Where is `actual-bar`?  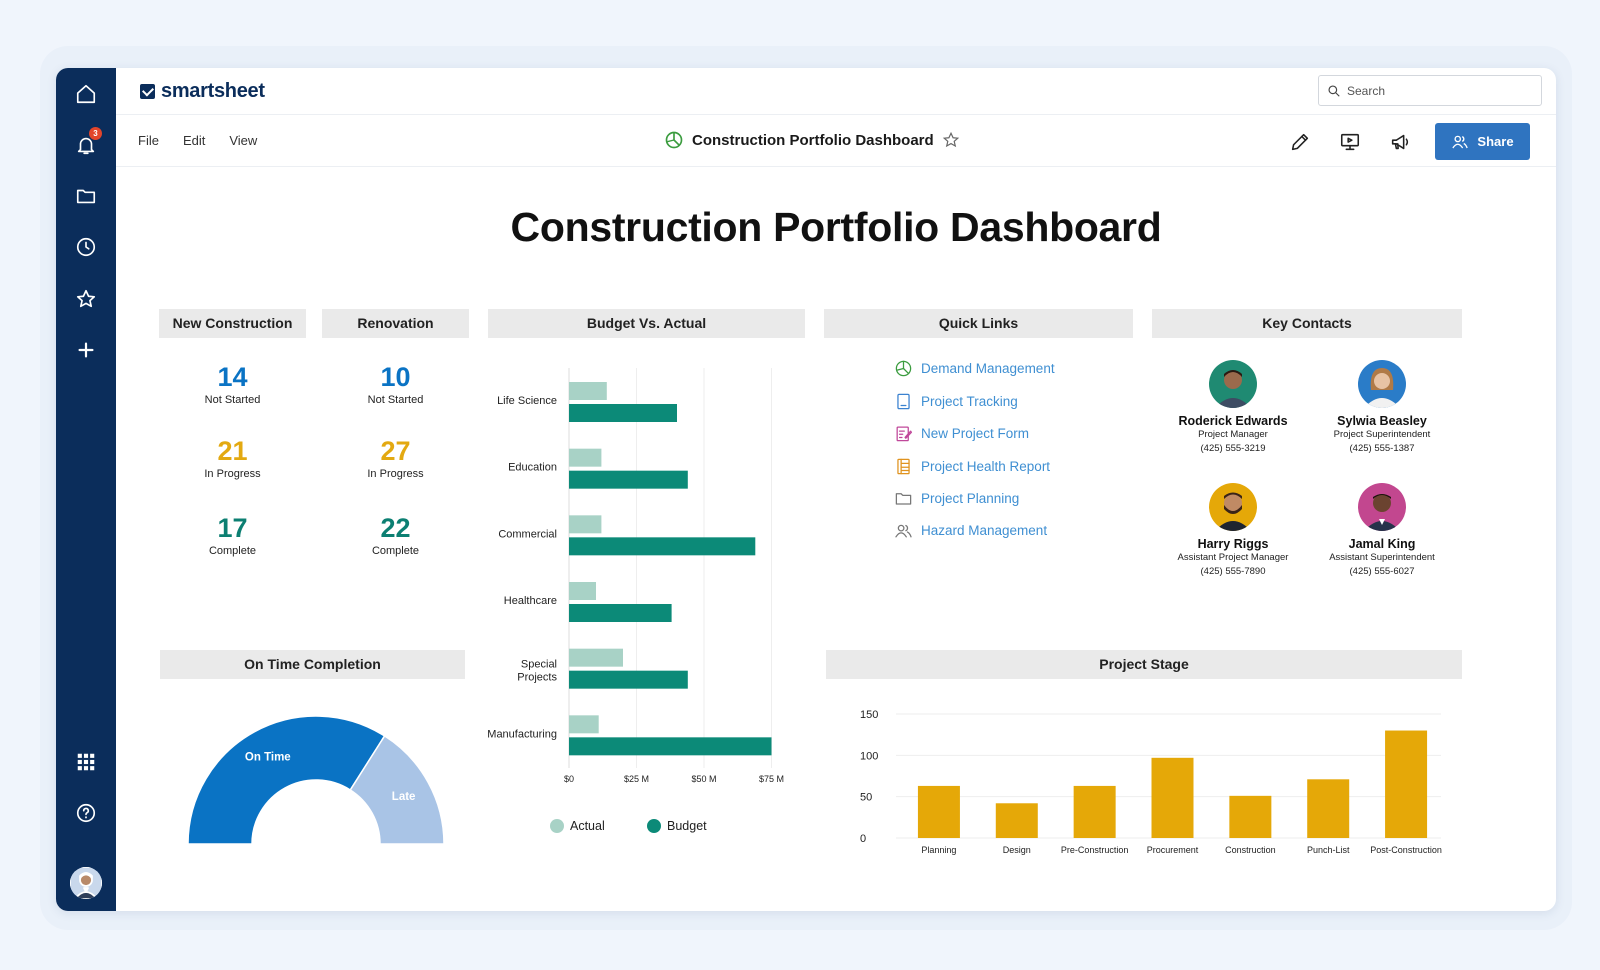
actual-bar is located at coordinates (585, 524).